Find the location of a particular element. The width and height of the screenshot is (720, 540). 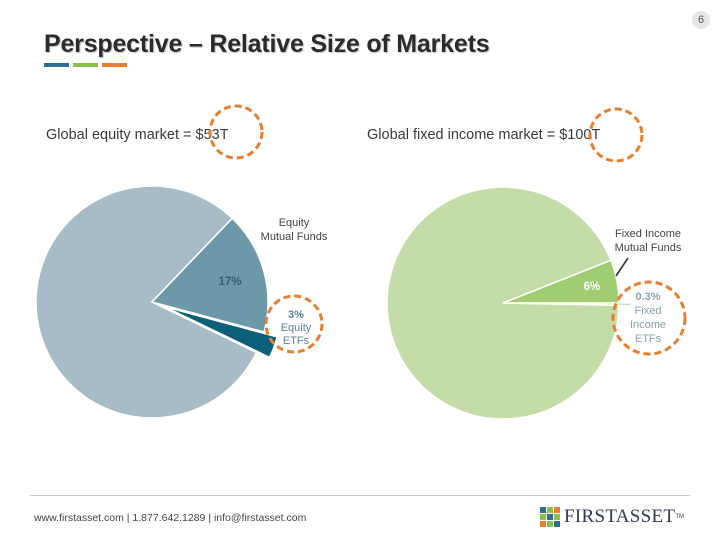

logo-mark is located at coordinates (550, 517).